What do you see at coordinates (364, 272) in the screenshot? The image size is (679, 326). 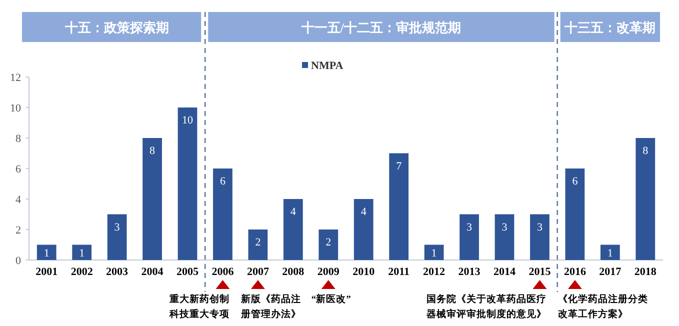 I see `x-tick-label: 2010` at bounding box center [364, 272].